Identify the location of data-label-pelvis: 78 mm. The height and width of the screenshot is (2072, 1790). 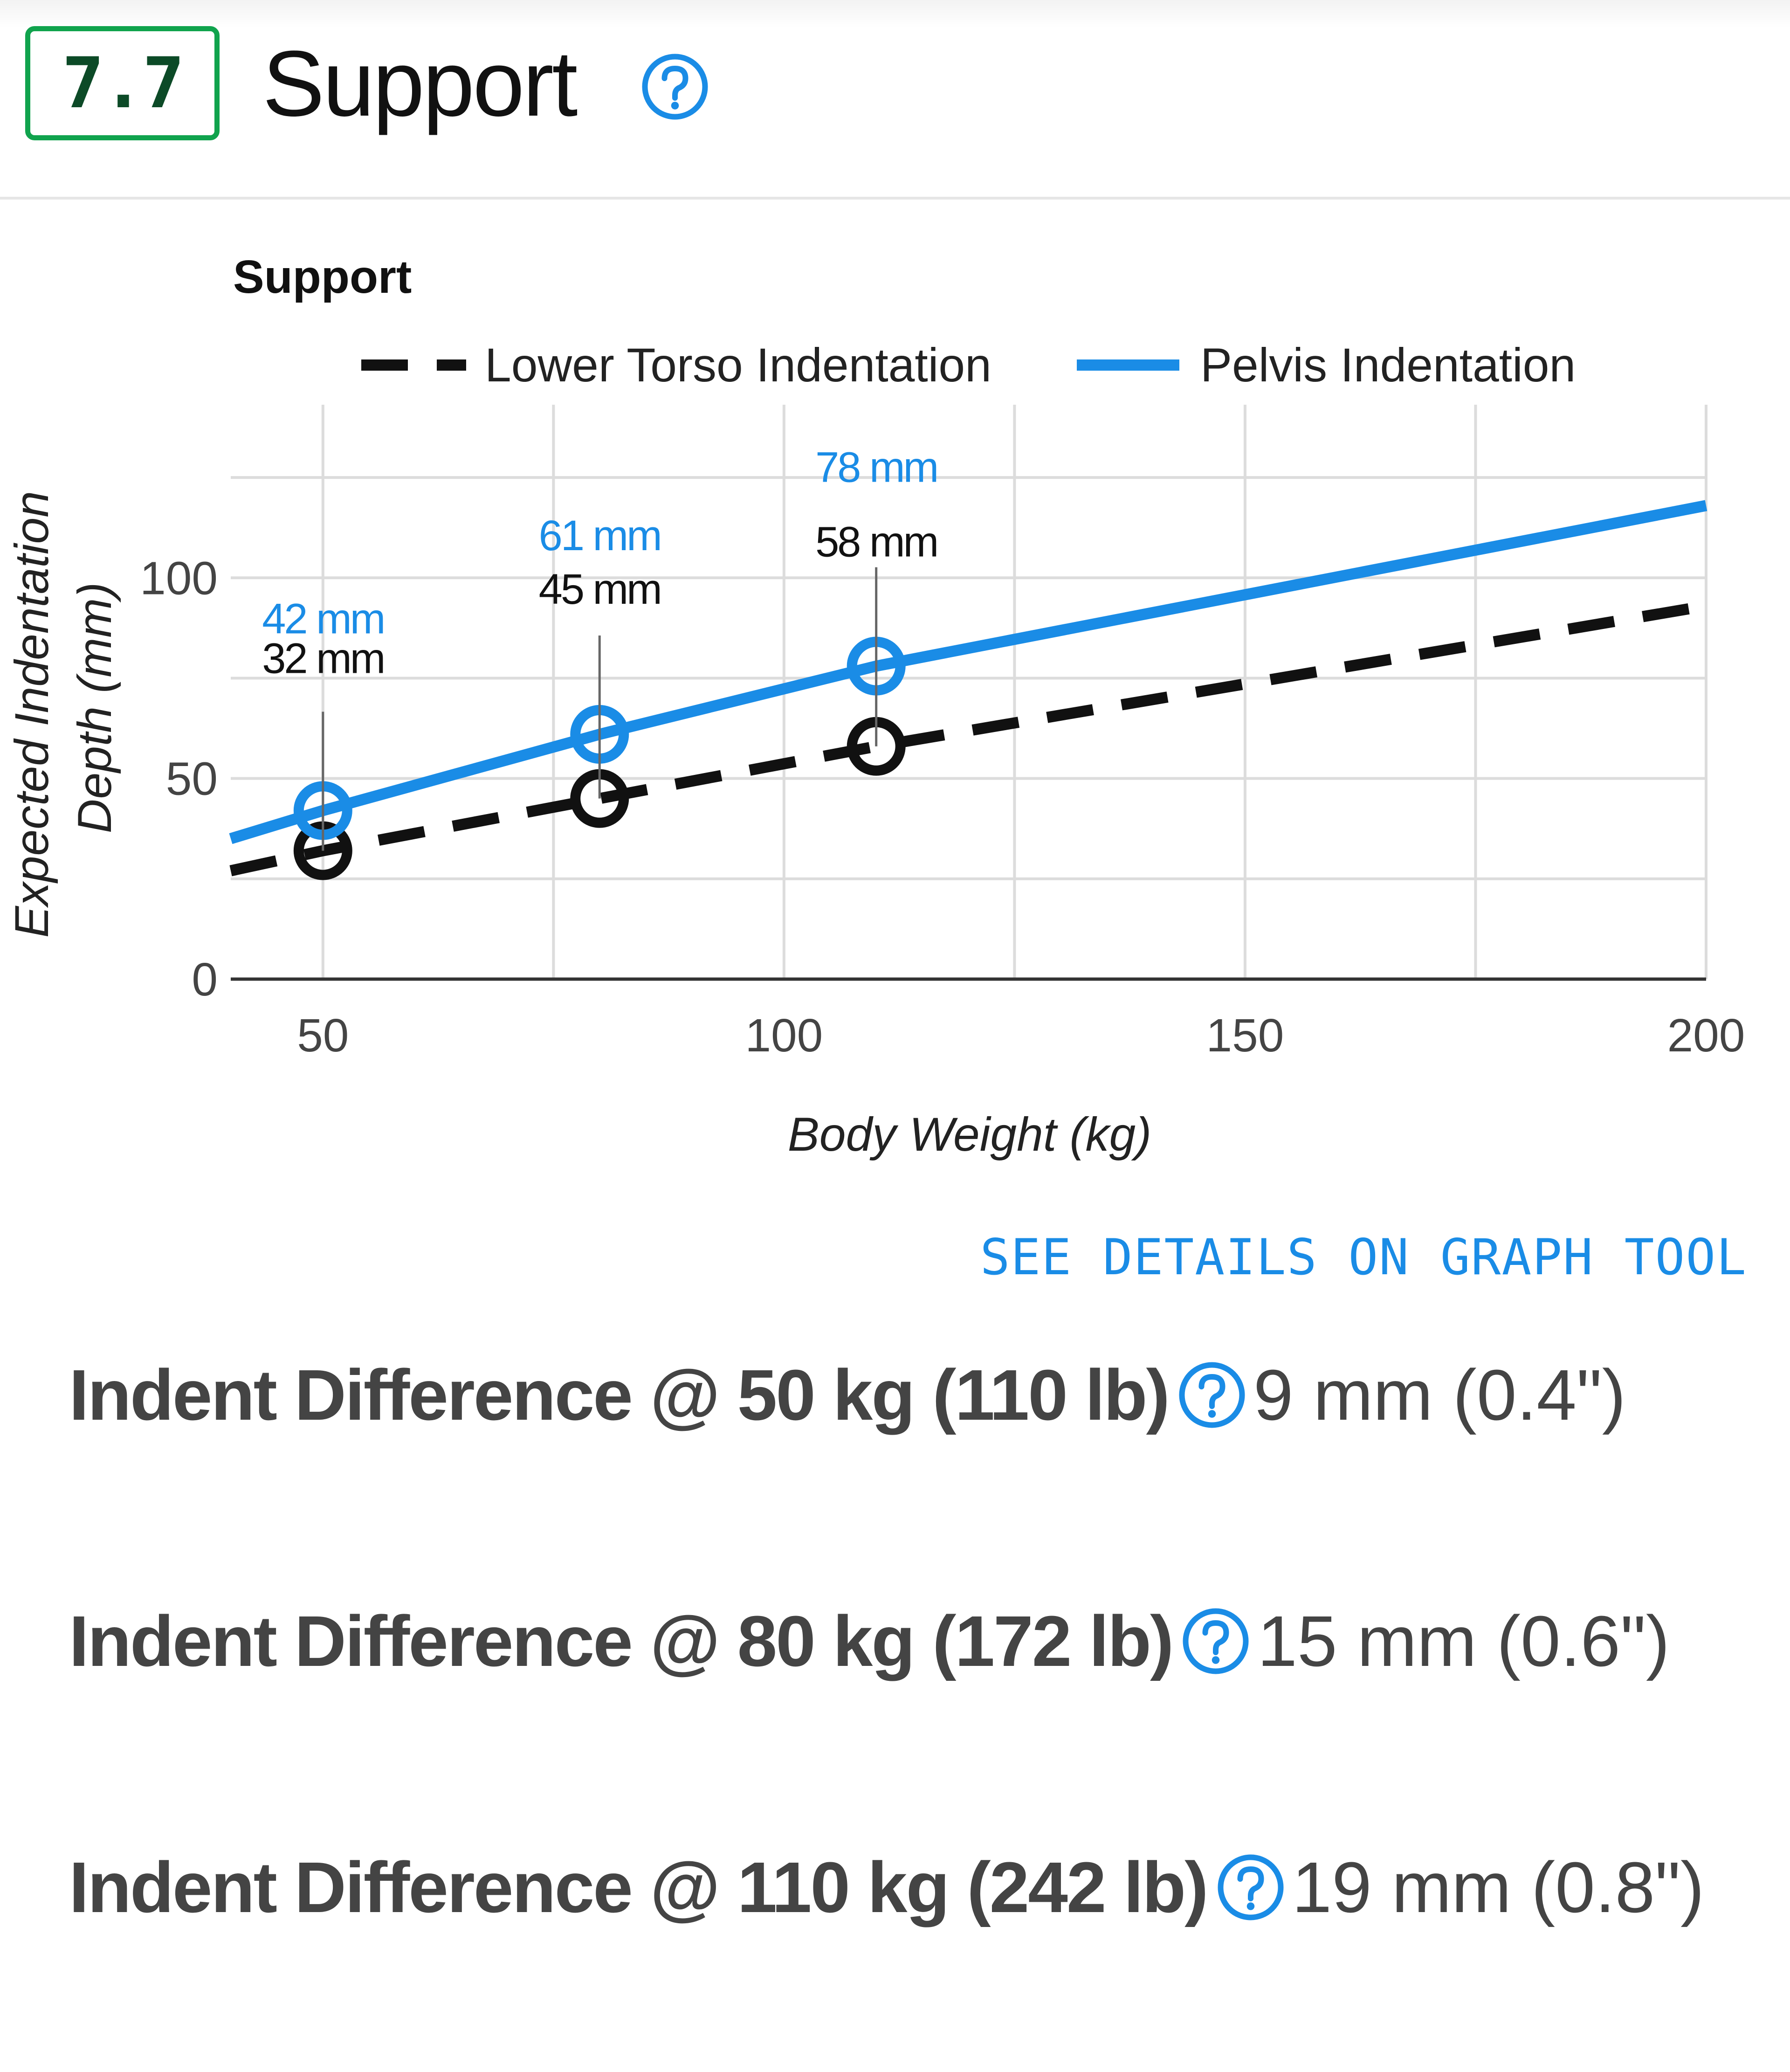
(876, 467).